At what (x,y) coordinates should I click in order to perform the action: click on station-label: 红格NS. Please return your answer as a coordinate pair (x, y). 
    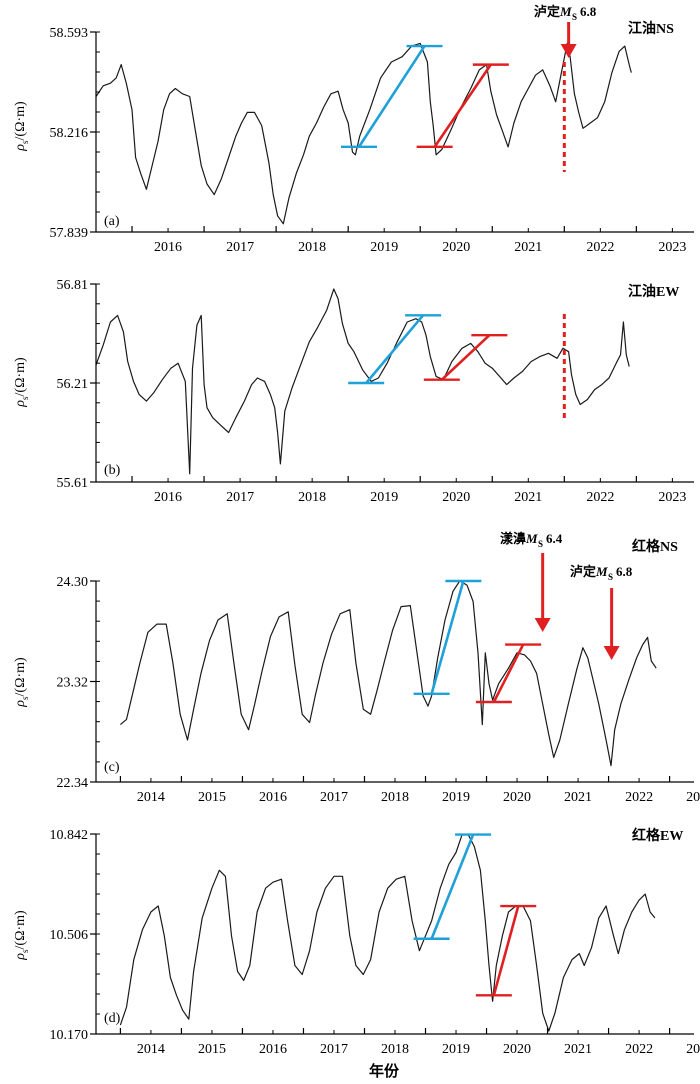
    Looking at the image, I should click on (655, 546).